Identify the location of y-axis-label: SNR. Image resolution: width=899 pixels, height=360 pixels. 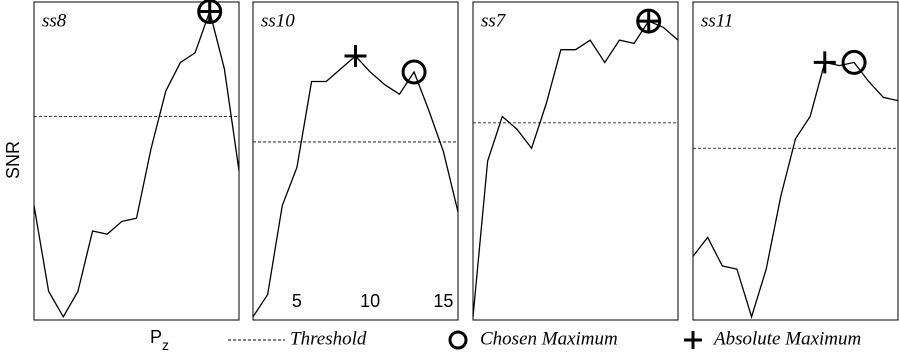
(13, 160).